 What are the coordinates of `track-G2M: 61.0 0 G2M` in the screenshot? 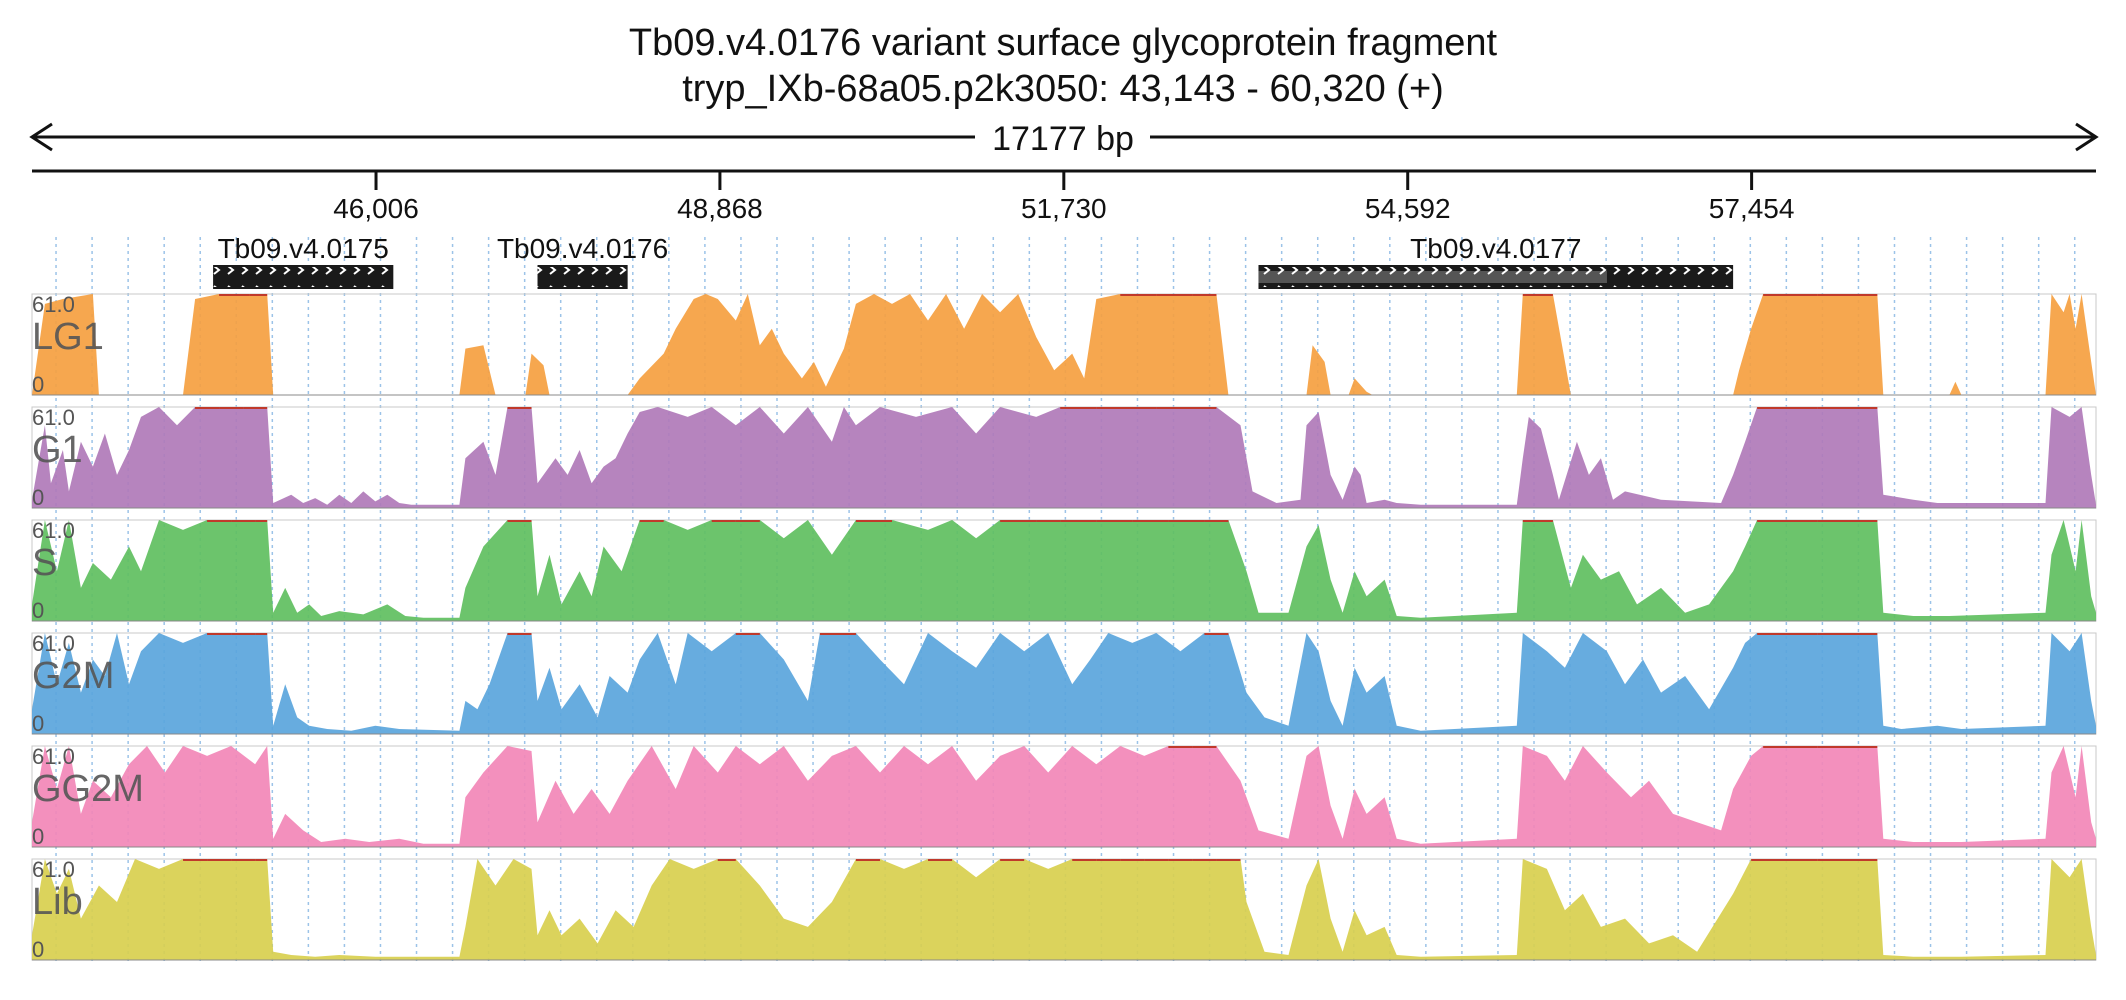 It's located at (1064, 683).